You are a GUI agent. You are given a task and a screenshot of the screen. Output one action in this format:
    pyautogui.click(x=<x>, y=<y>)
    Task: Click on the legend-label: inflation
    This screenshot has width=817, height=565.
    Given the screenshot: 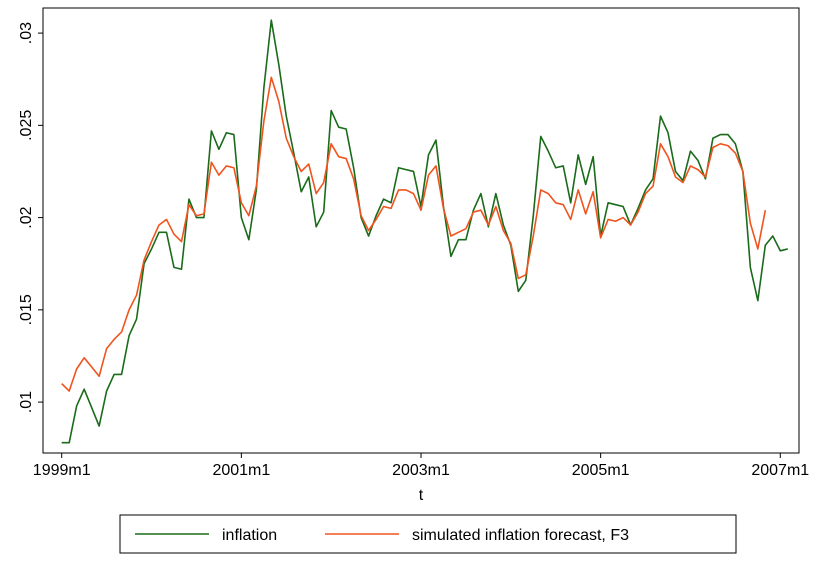 What is the action you would take?
    pyautogui.click(x=249, y=535)
    